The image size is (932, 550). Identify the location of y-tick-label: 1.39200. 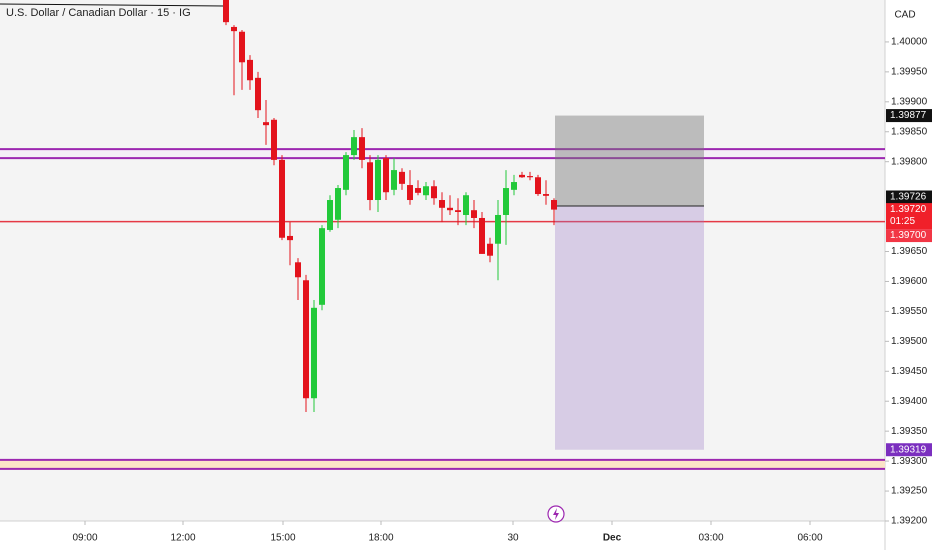
(909, 521).